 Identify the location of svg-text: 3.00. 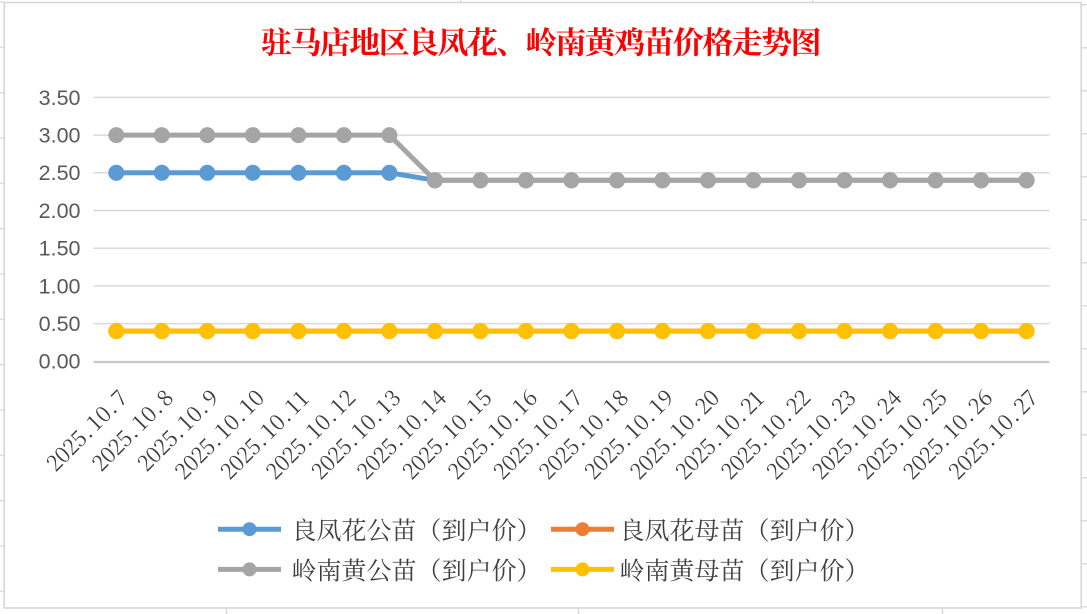
(60, 136).